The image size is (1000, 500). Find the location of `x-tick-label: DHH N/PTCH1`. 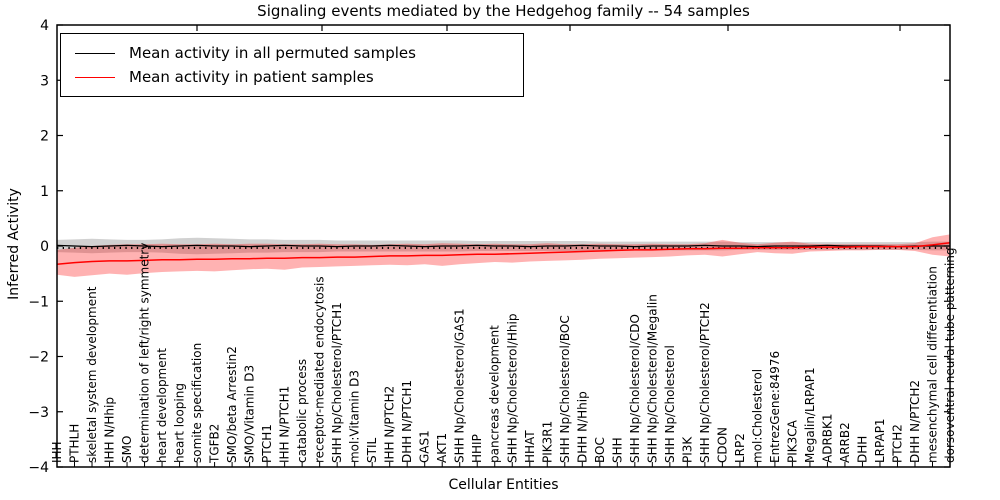

x-tick-label: DHH N/PTCH1 is located at coordinates (407, 421).